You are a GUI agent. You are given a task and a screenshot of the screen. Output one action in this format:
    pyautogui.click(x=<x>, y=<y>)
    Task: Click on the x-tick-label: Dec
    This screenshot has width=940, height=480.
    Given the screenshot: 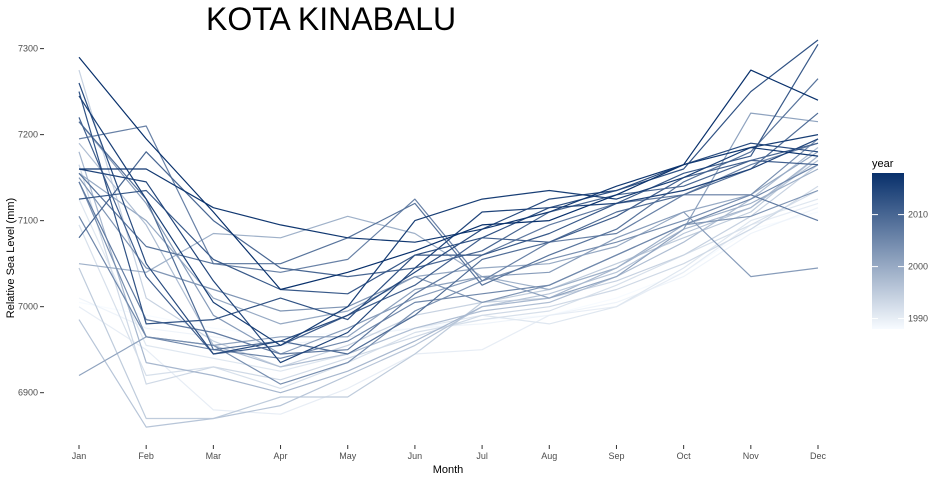 What is the action you would take?
    pyautogui.click(x=818, y=456)
    